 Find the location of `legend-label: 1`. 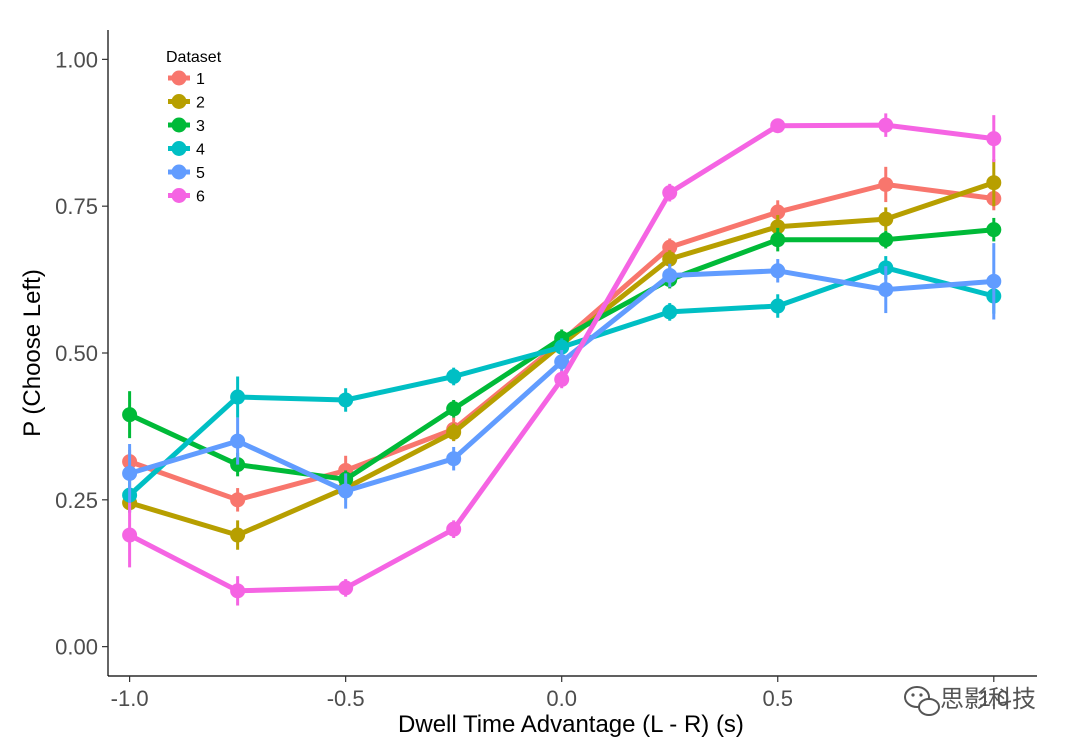

legend-label: 1 is located at coordinates (200, 79).